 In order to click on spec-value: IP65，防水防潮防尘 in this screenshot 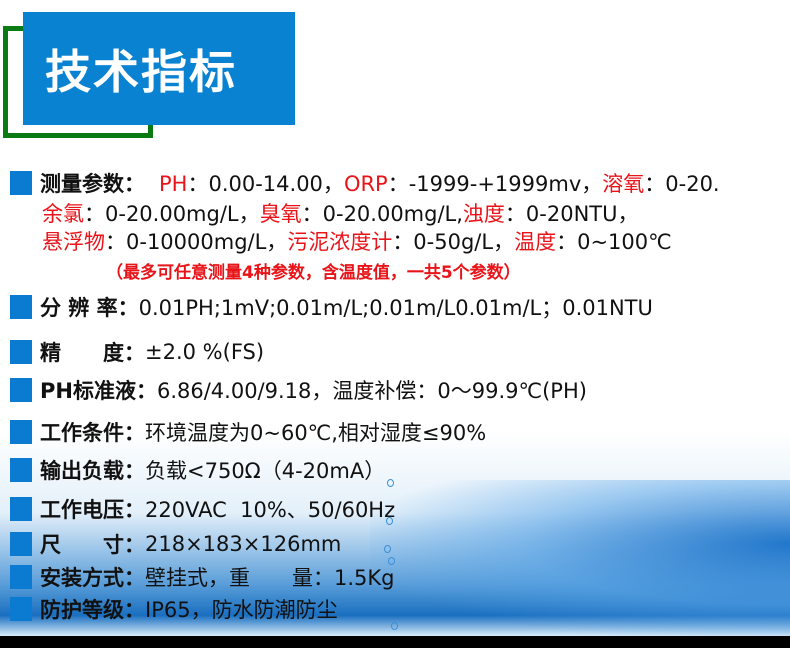, I will do `click(241, 610)`.